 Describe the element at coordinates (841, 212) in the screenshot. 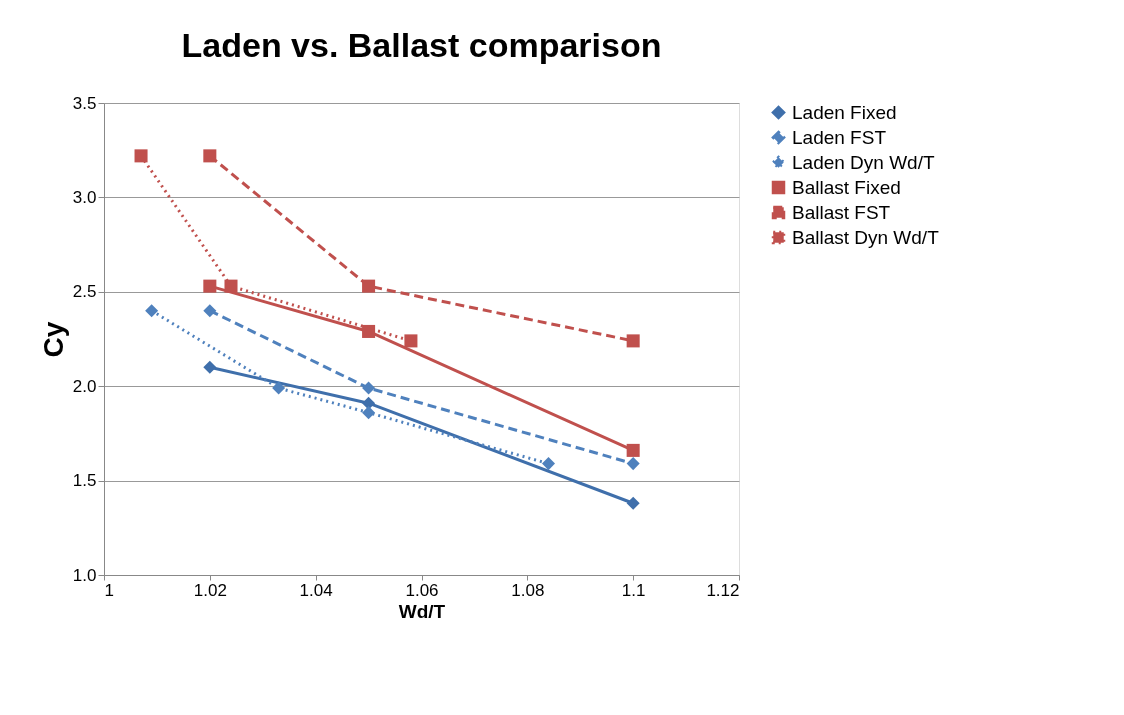

I see `legend-label: Ballast FST` at that location.